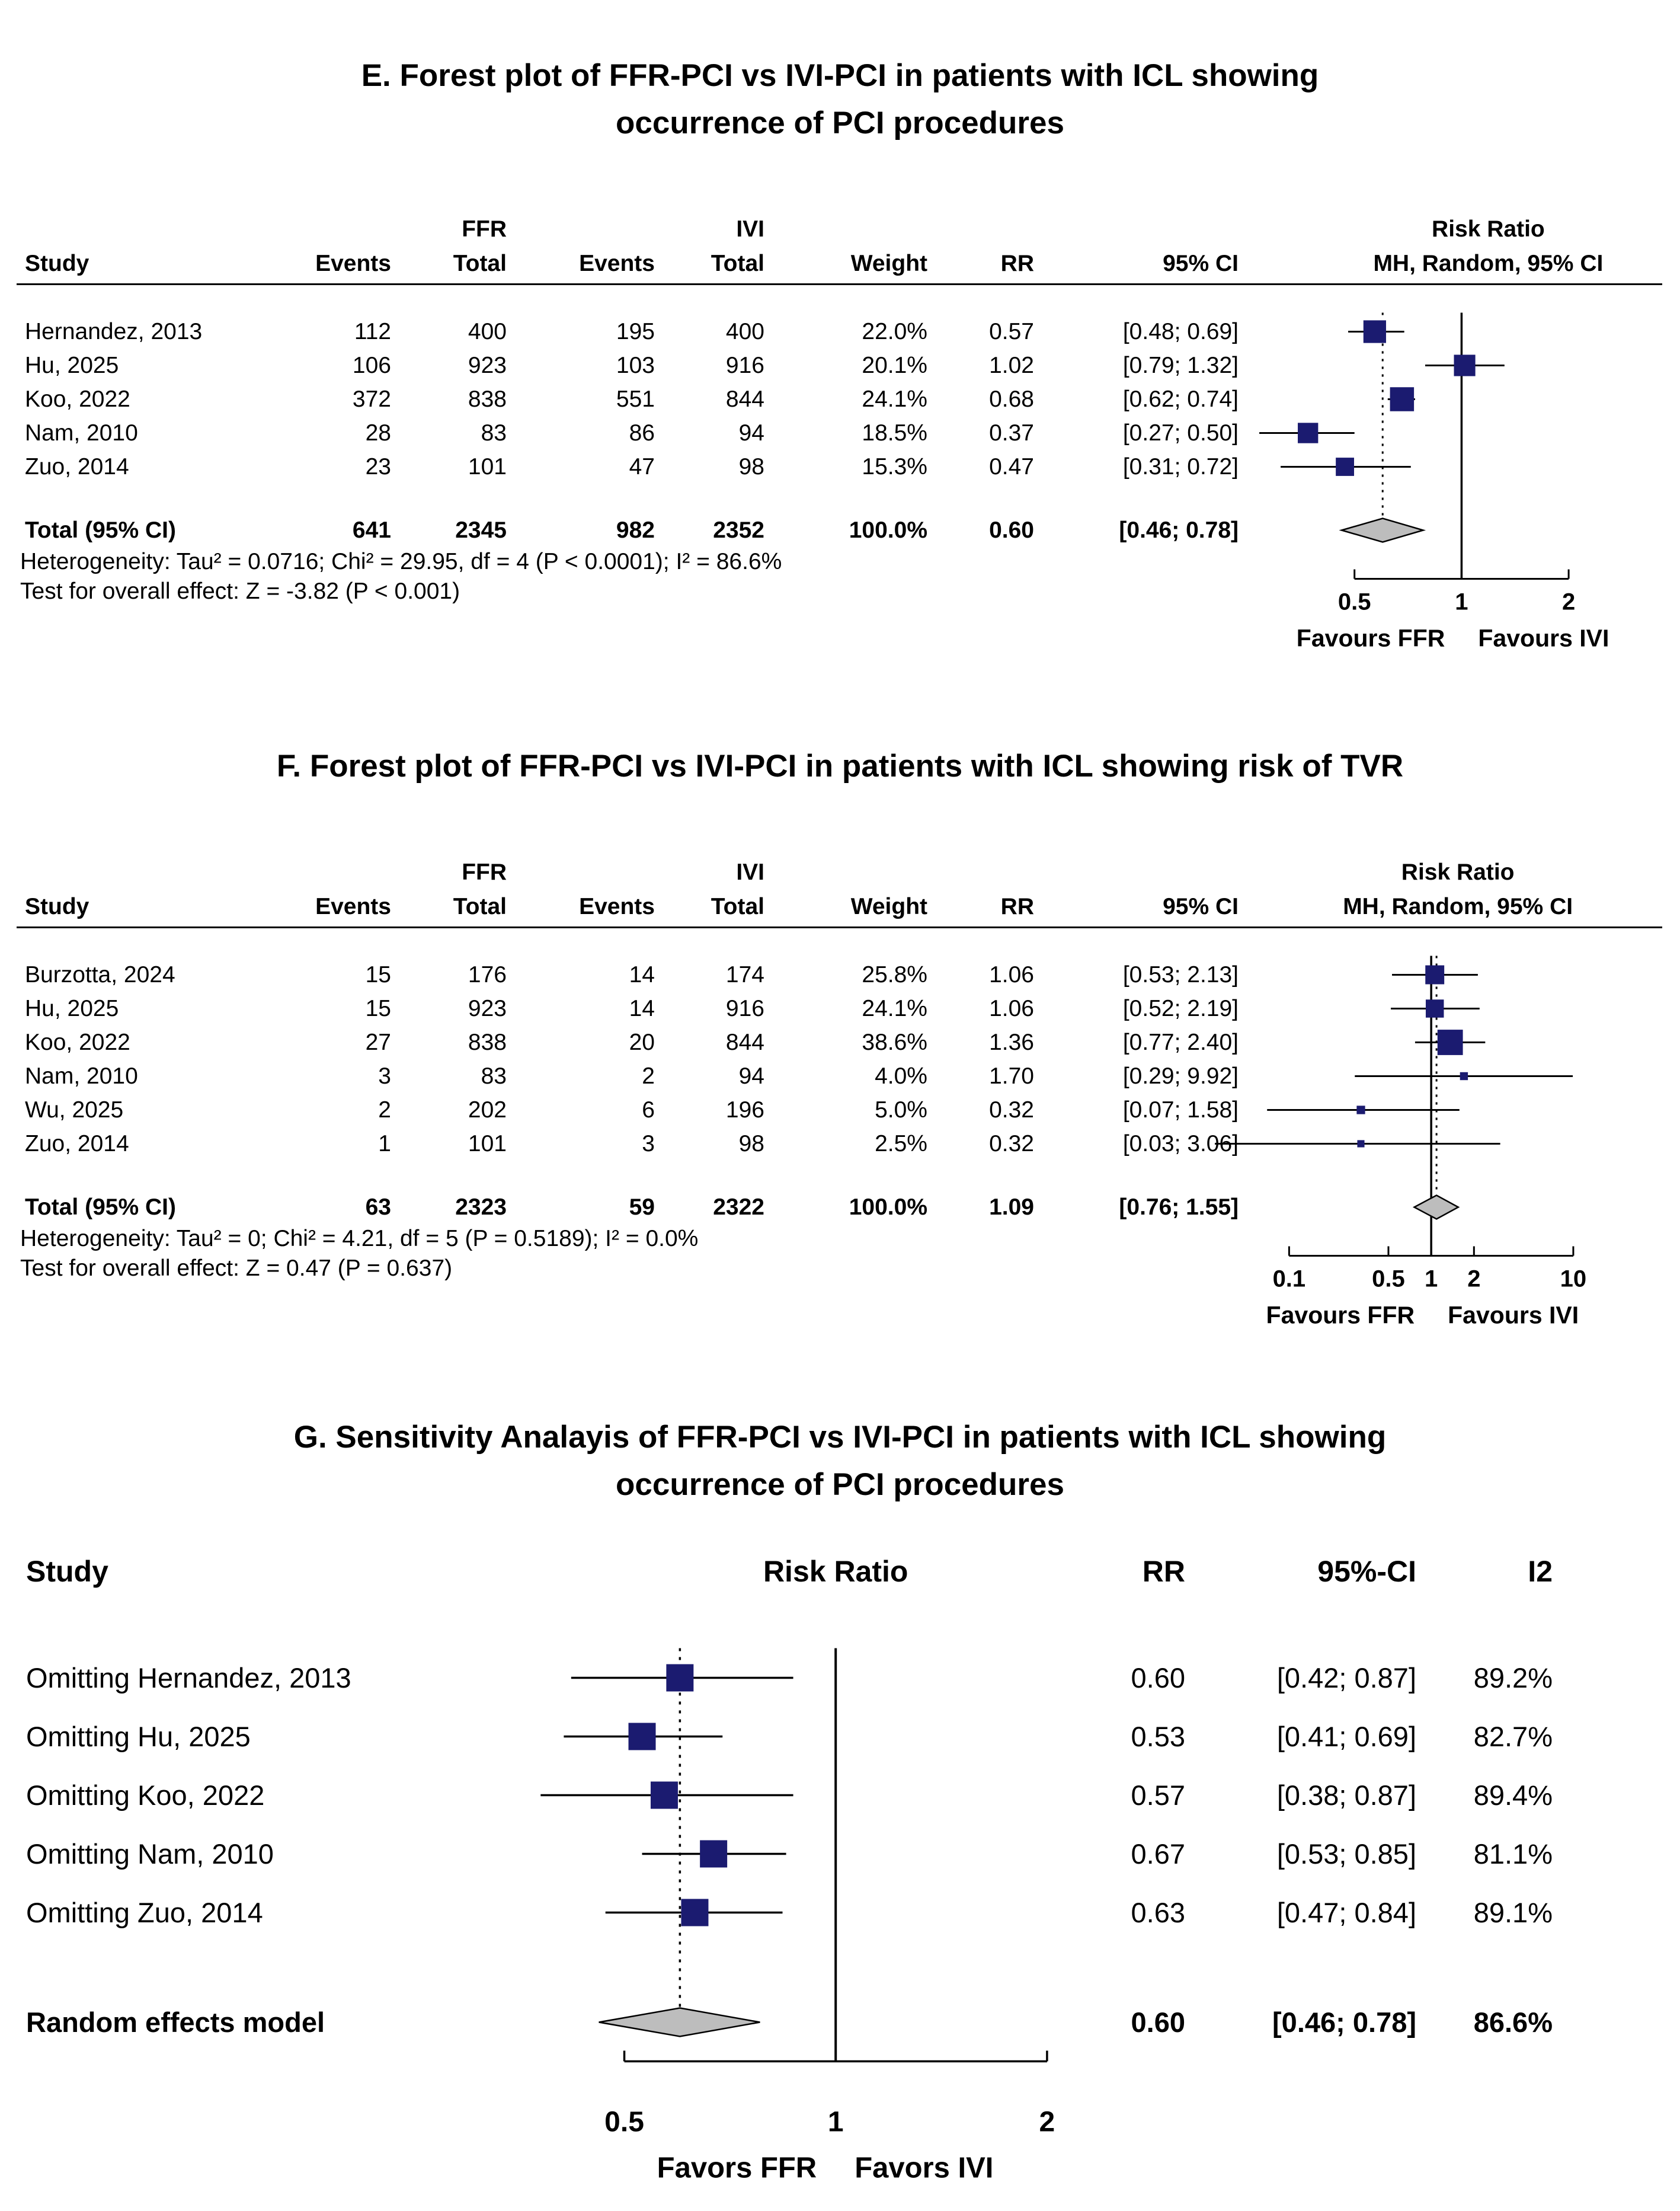 The height and width of the screenshot is (2211, 1680). What do you see at coordinates (894, 1009) in the screenshot?
I see `weight-value: 24.1%` at bounding box center [894, 1009].